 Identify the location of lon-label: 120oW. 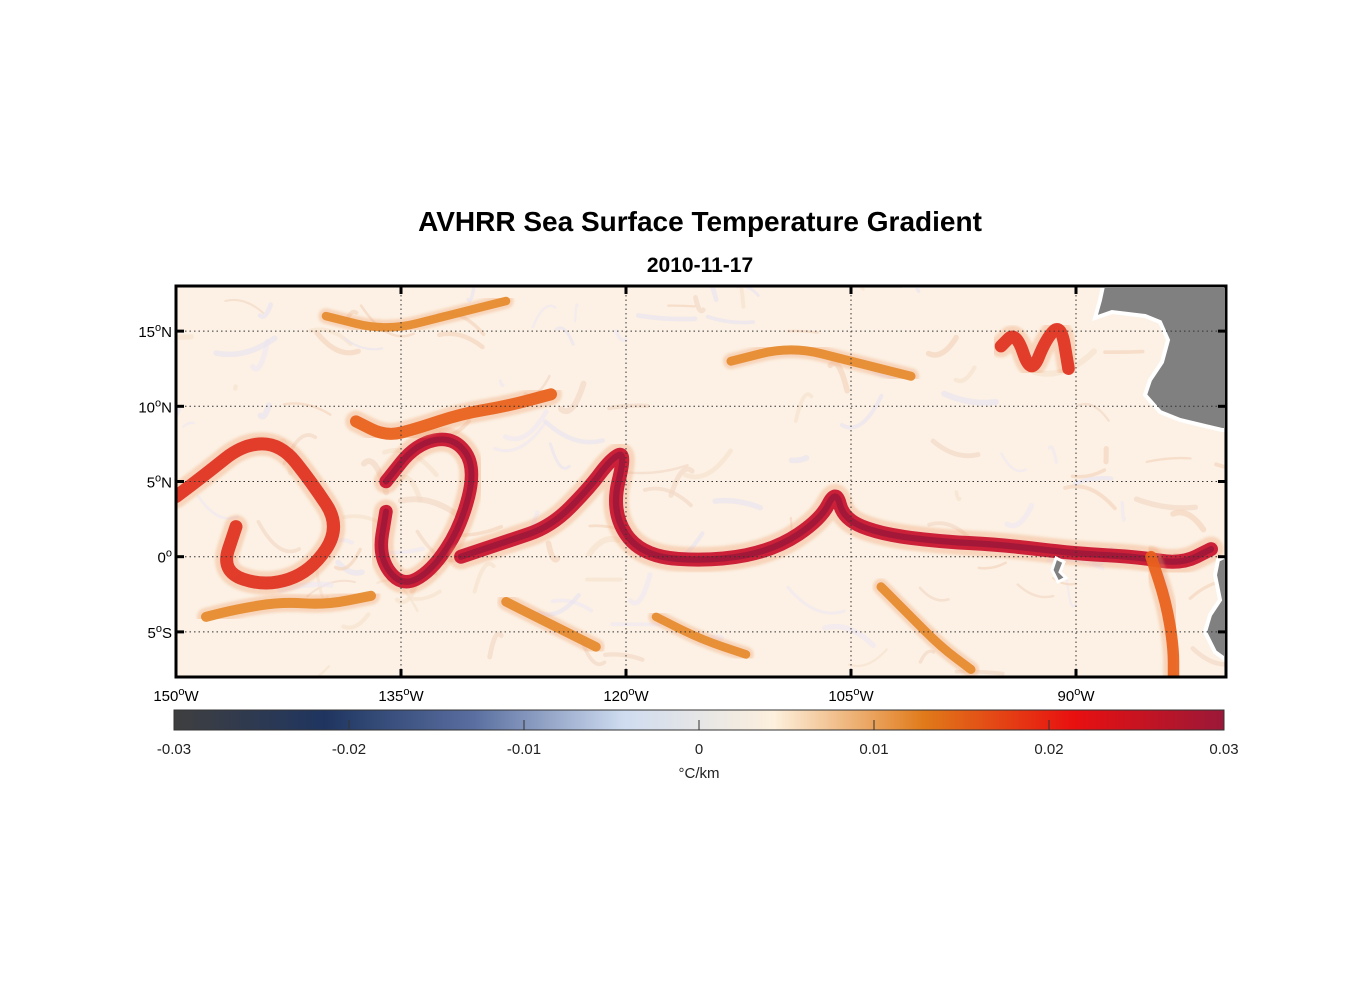
(626, 695).